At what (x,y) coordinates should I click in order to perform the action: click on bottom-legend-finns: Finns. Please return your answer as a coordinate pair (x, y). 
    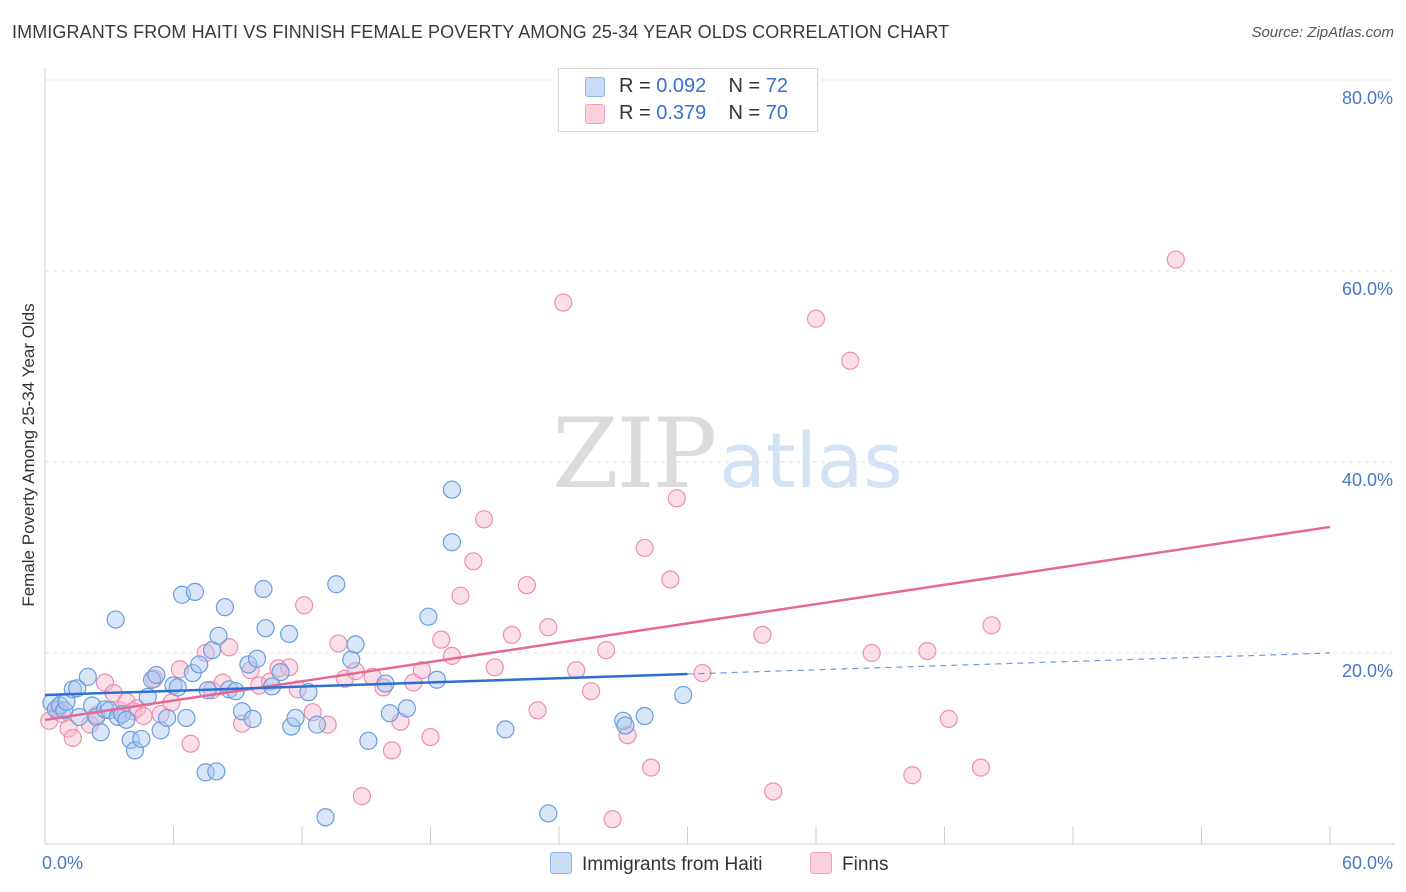
    Looking at the image, I should click on (849, 864).